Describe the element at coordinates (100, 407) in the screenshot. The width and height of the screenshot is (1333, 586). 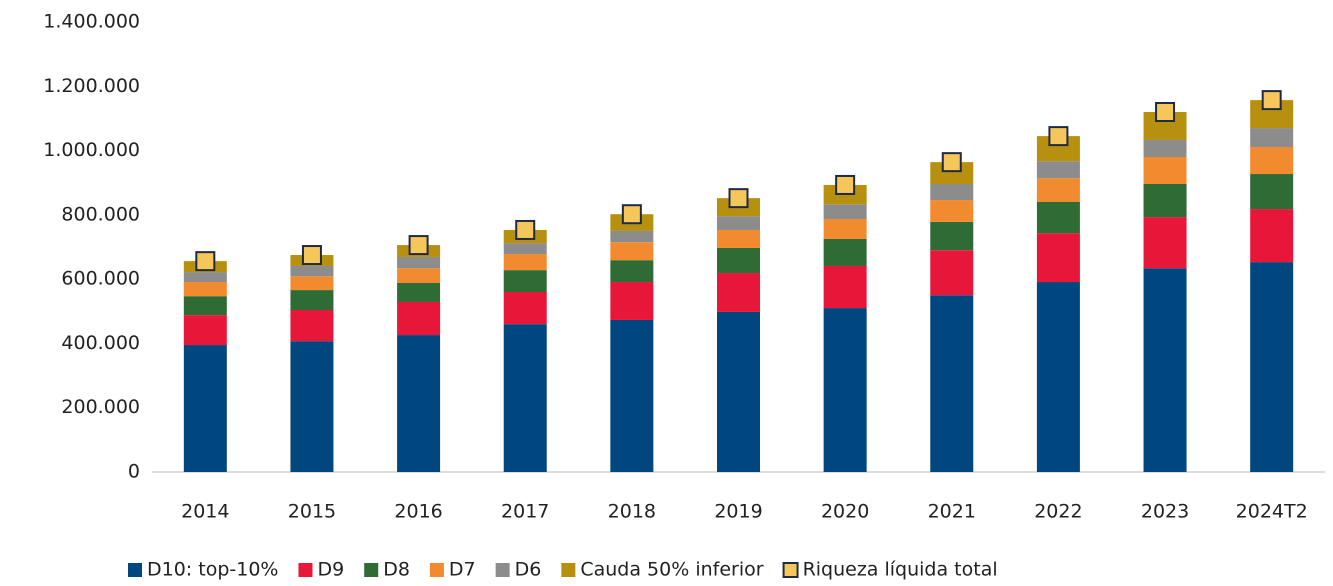
I see `y-tick-label: 200.000` at that location.